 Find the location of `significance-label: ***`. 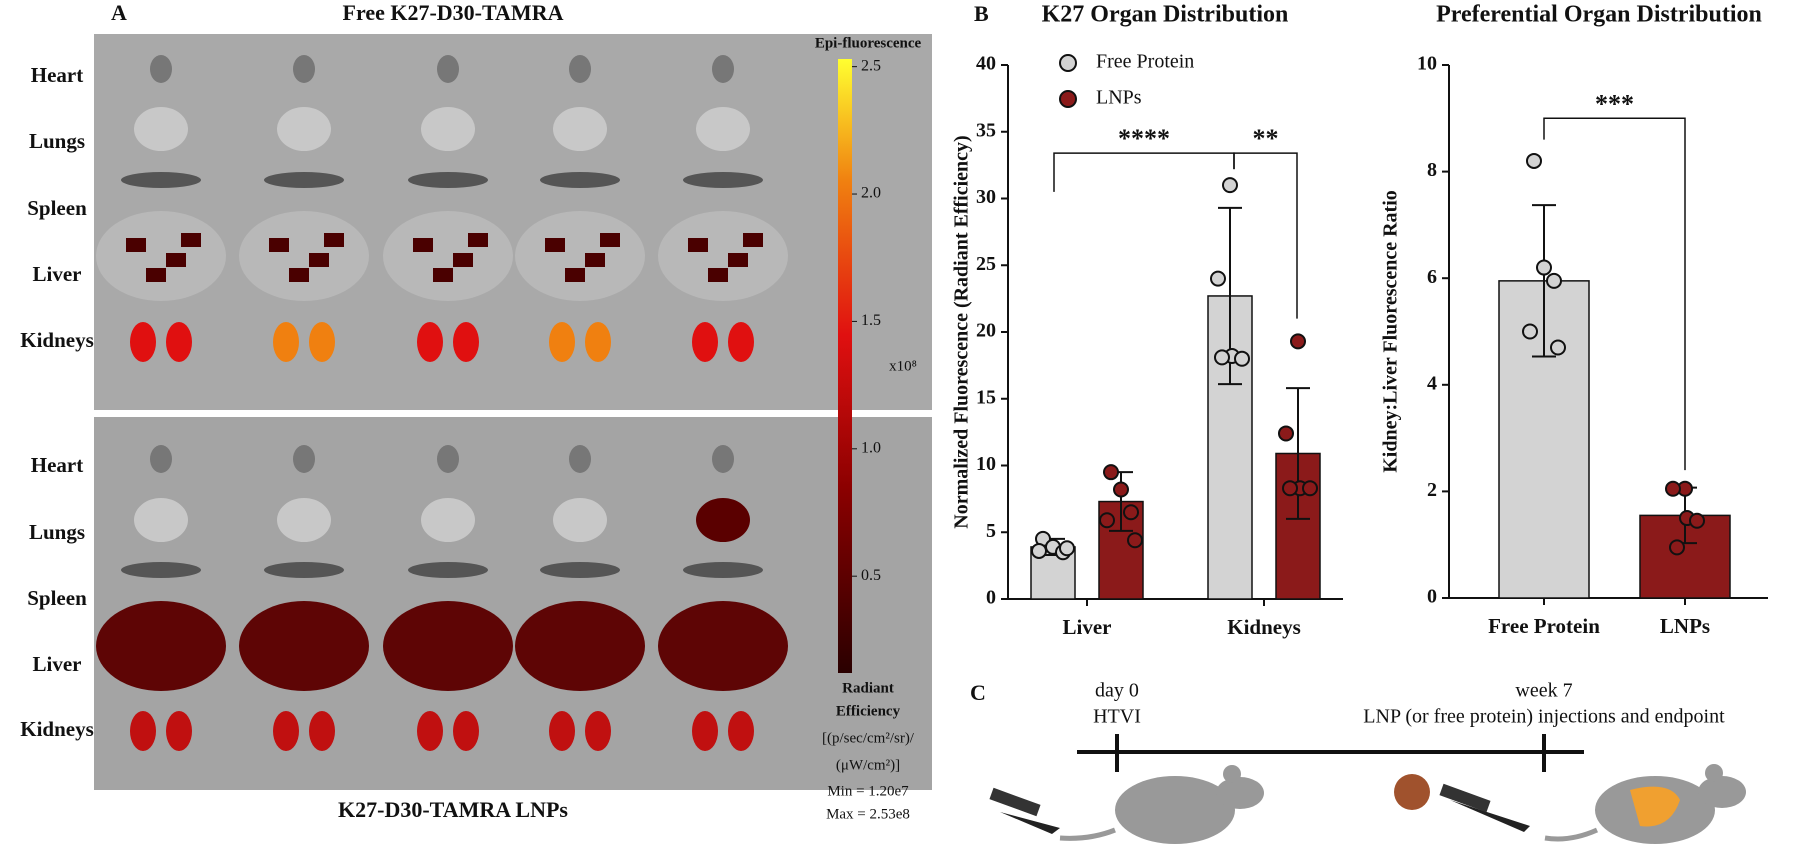

significance-label: *** is located at coordinates (1614, 103).